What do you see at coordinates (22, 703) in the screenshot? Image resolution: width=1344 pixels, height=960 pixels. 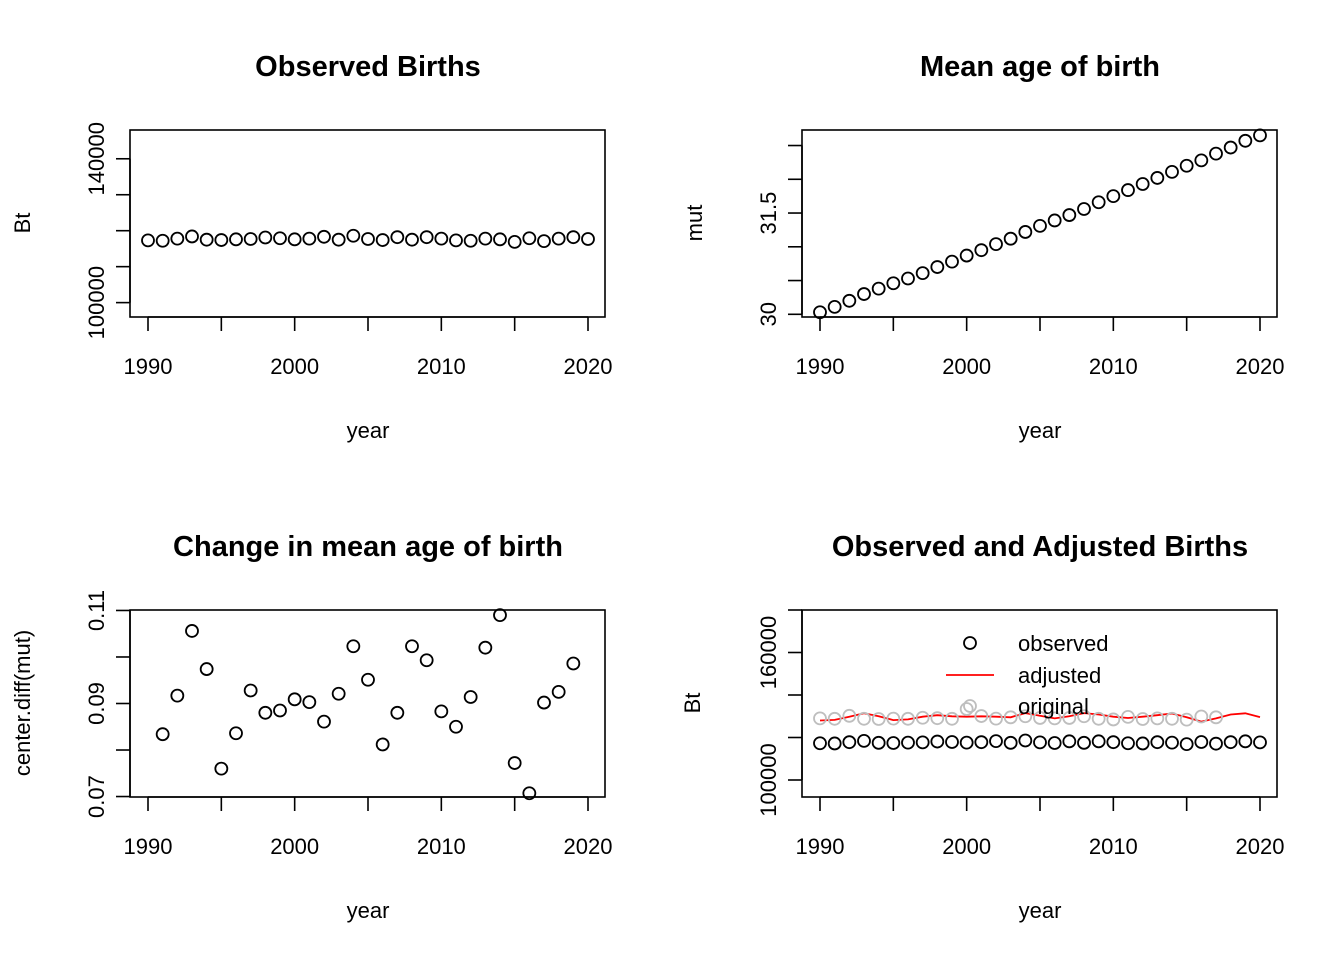 I see `y-axis-label: center.diff(mut)` at bounding box center [22, 703].